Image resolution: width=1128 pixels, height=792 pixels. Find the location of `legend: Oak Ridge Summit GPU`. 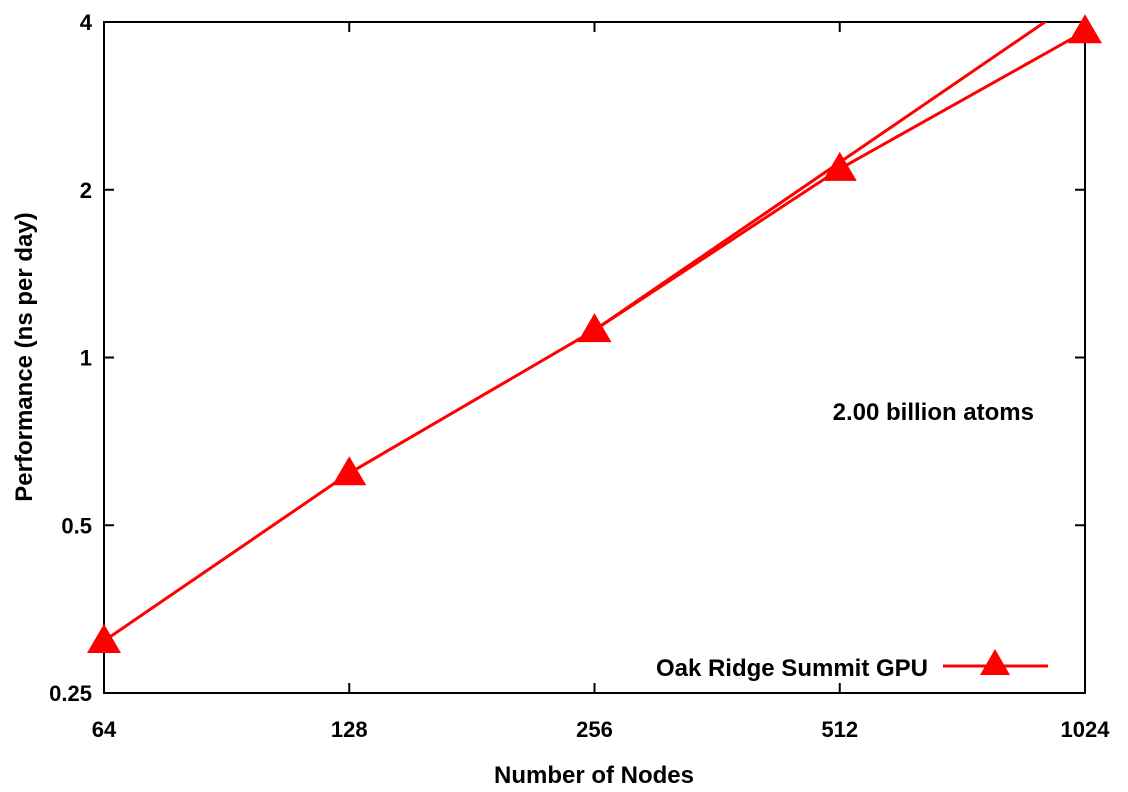

legend: Oak Ridge Summit GPU is located at coordinates (852, 665).